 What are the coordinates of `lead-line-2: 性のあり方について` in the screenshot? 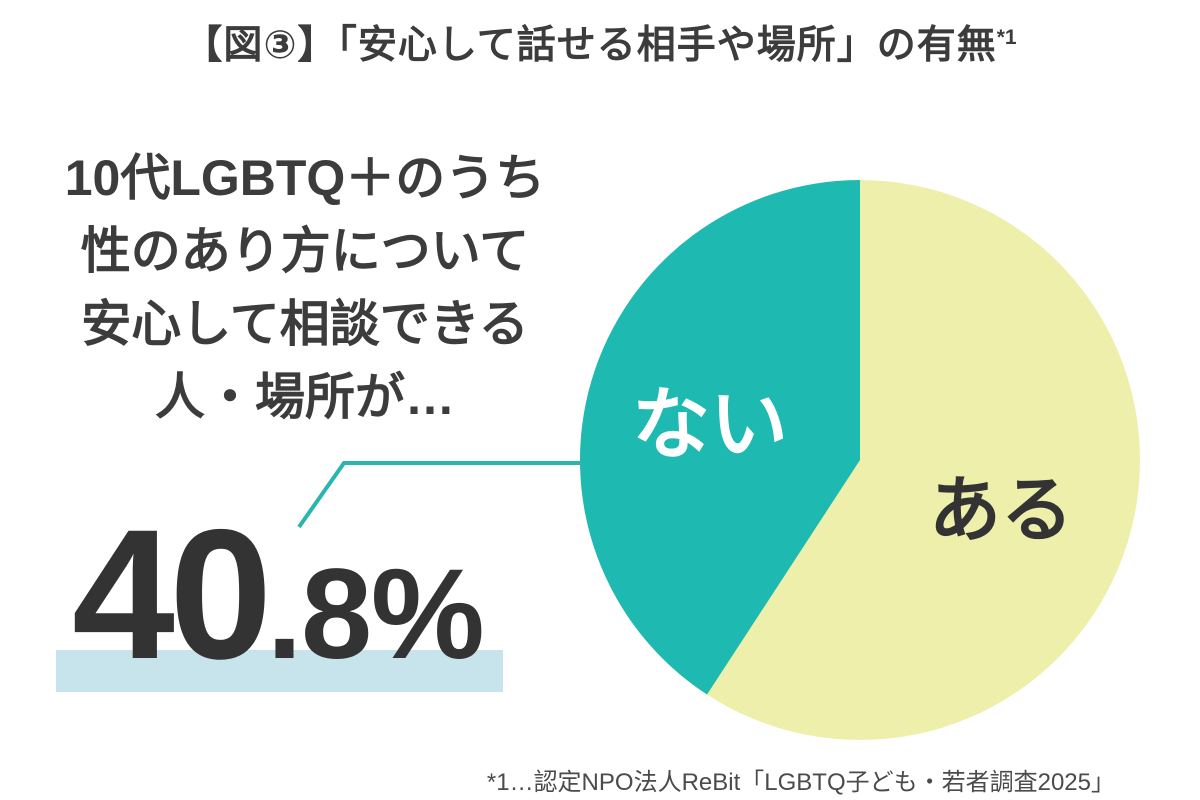 It's located at (305, 251).